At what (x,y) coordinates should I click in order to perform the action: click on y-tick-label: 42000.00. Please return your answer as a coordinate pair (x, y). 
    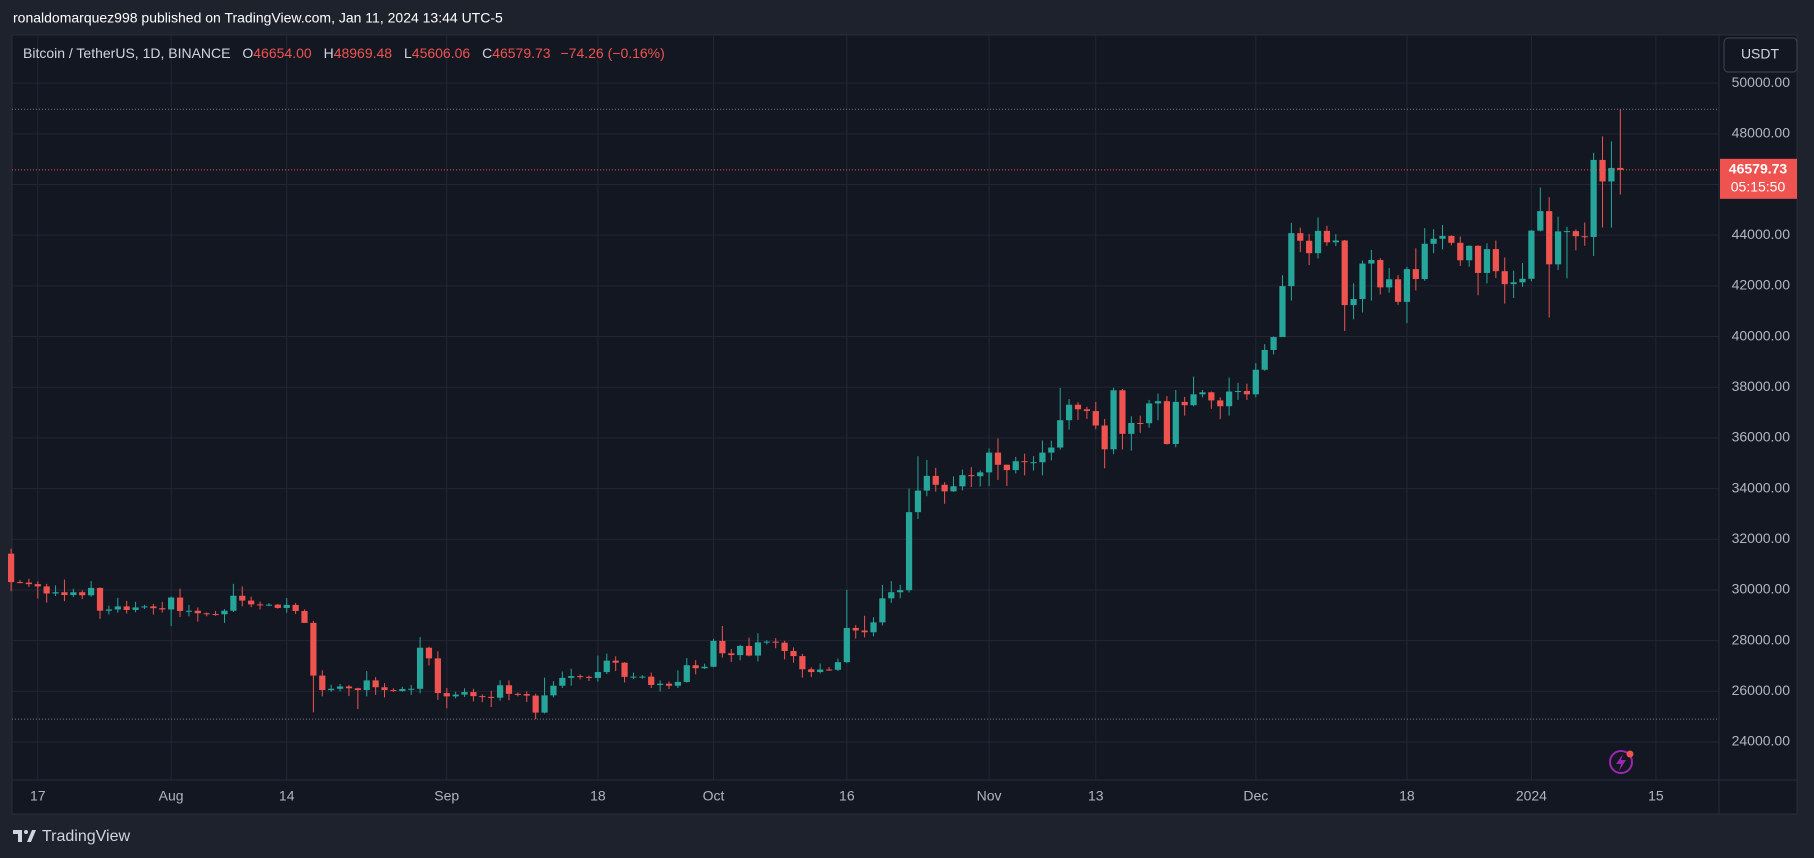
    Looking at the image, I should click on (1761, 285).